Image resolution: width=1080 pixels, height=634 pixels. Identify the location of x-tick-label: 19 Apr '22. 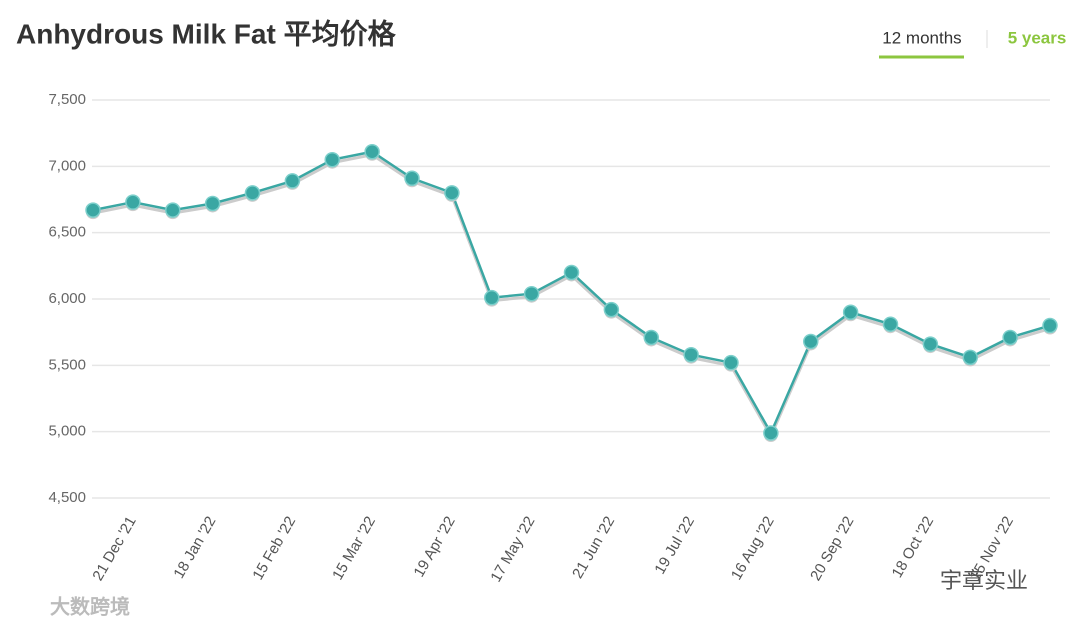
(435, 546).